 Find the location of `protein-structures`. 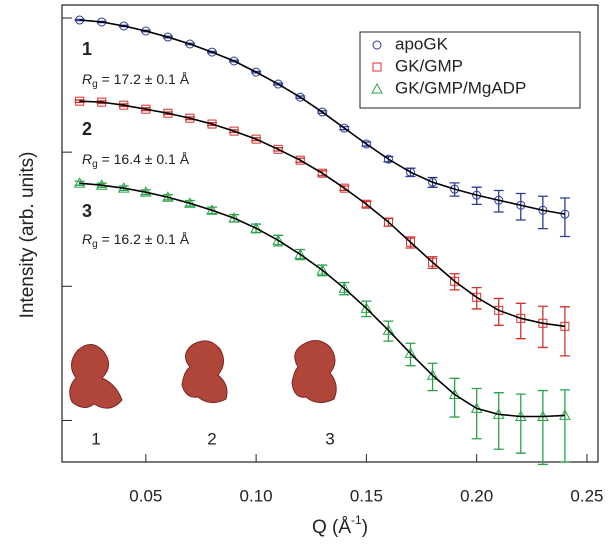

protein-structures is located at coordinates (203, 374).